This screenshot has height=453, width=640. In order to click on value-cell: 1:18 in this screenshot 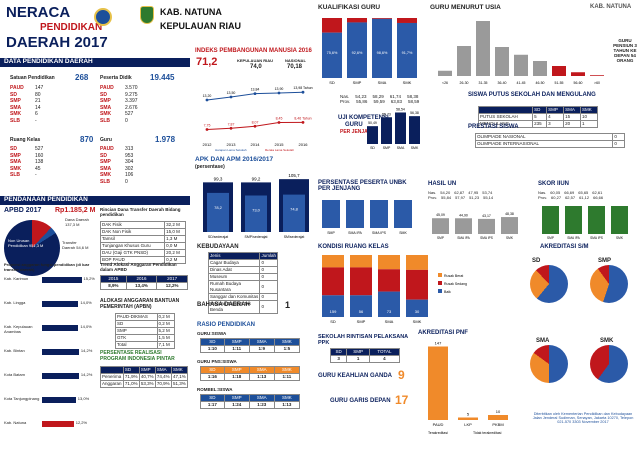, I will do `click(236, 377)`.